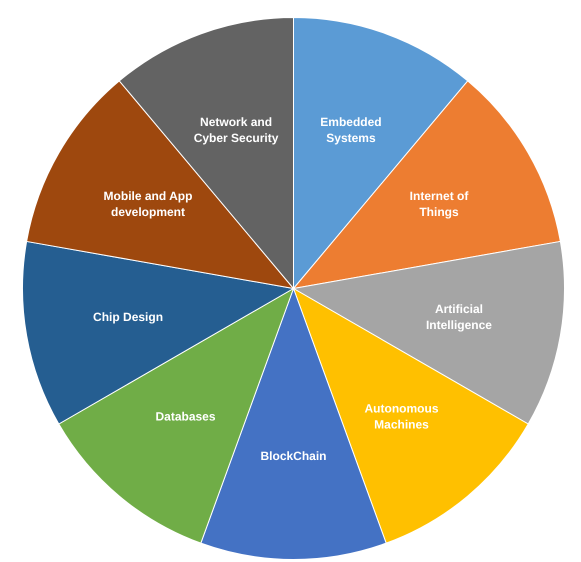 The height and width of the screenshot is (562, 581). Describe the element at coordinates (236, 129) in the screenshot. I see `slice-label: Network and Cyber Security` at that location.